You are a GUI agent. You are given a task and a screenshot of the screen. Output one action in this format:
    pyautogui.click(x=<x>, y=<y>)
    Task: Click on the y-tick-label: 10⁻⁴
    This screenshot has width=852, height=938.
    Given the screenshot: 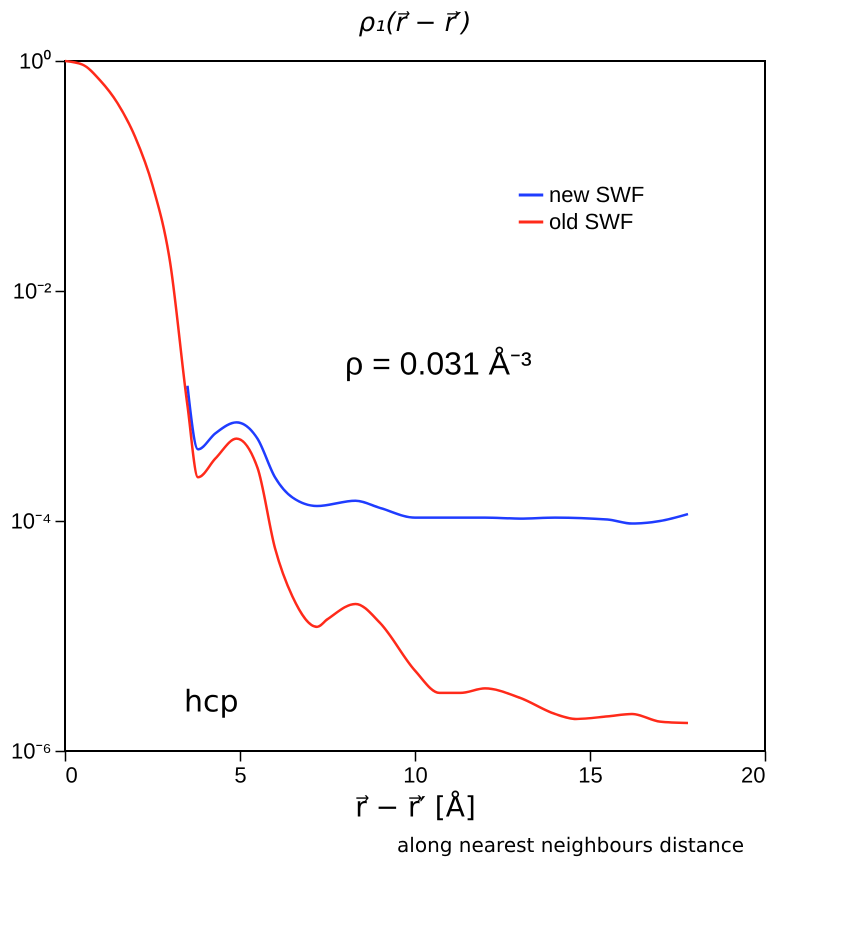 What is the action you would take?
    pyautogui.click(x=31, y=521)
    